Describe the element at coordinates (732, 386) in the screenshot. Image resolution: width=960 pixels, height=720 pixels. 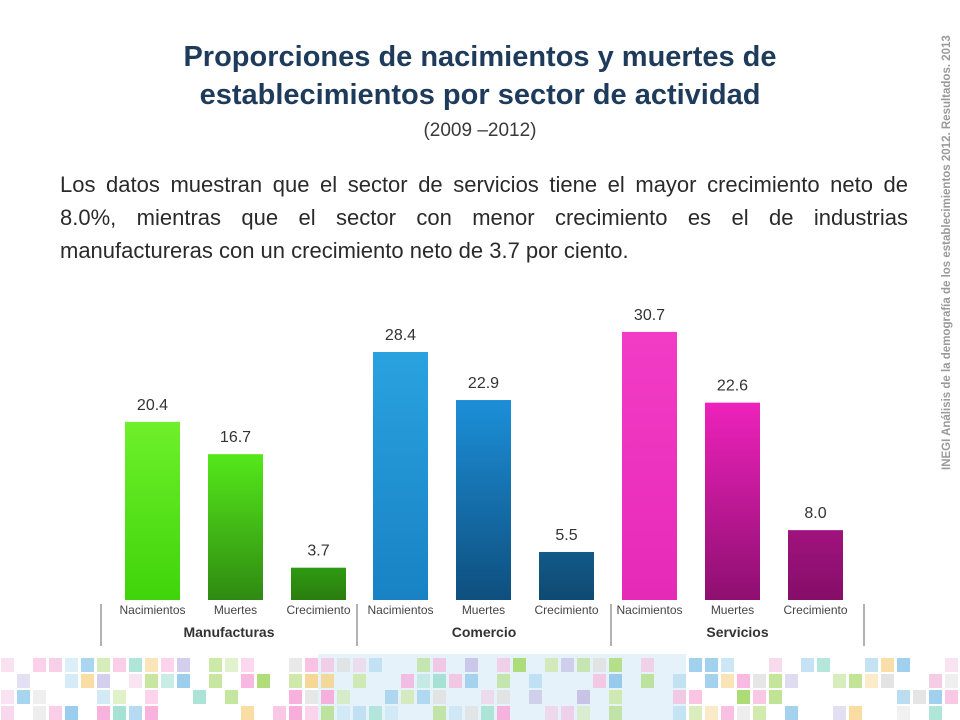
I see `data-label: 22.6` at that location.